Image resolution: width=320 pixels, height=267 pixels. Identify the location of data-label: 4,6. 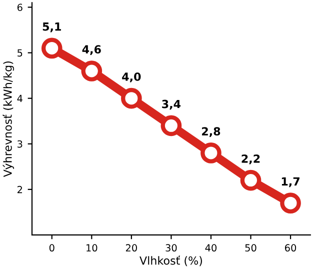
(91, 50).